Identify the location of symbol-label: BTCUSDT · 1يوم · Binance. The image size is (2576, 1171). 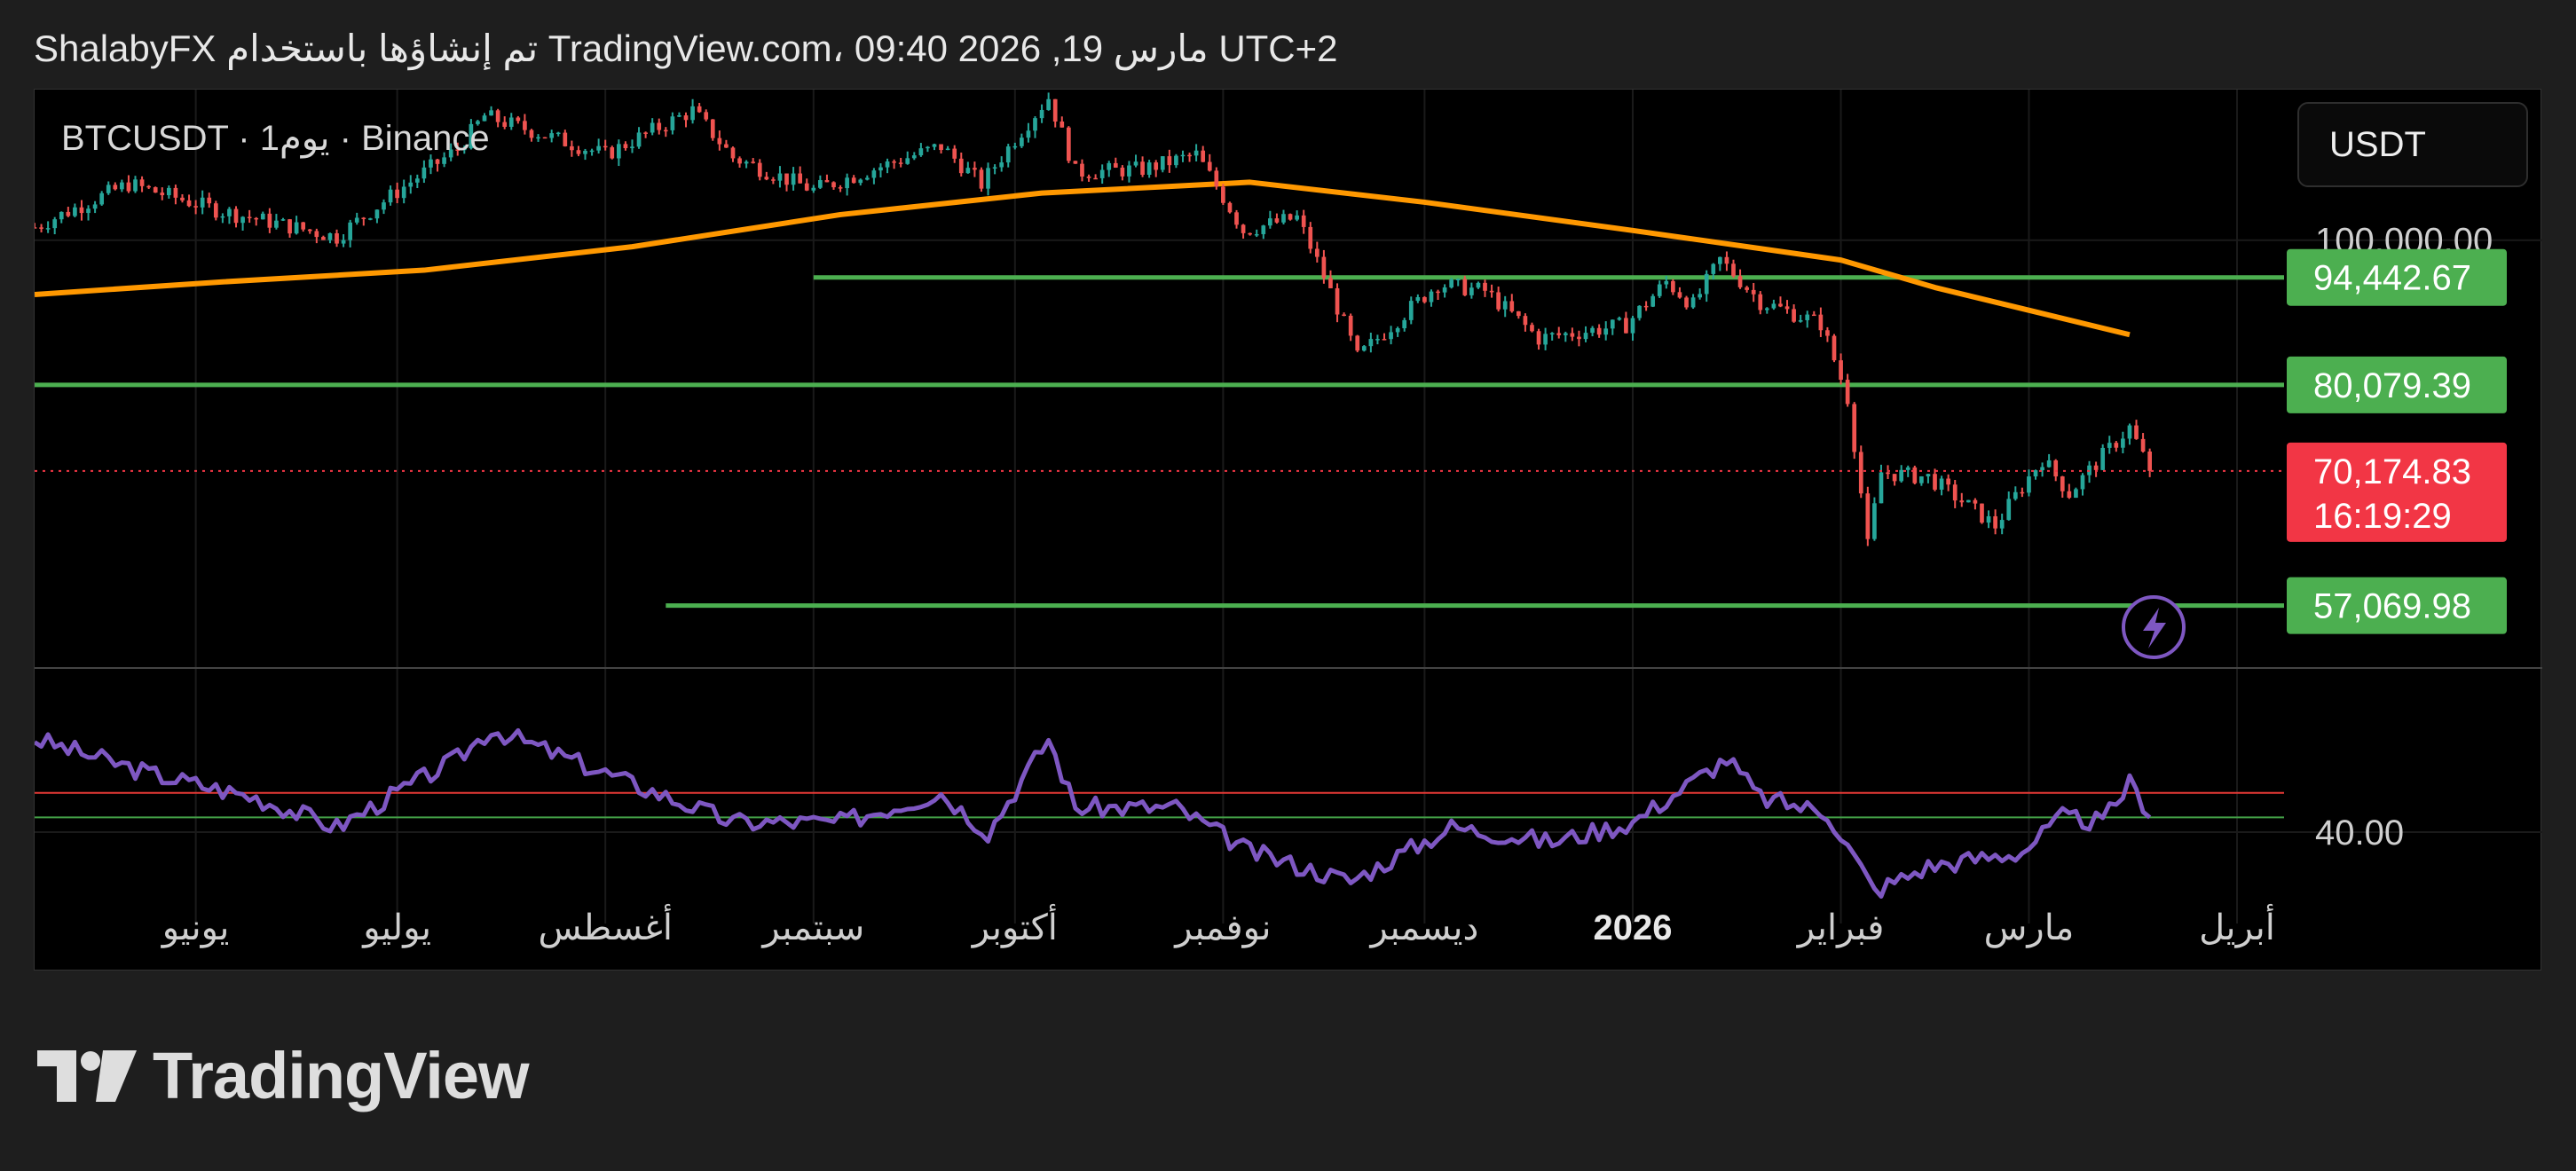
(276, 139).